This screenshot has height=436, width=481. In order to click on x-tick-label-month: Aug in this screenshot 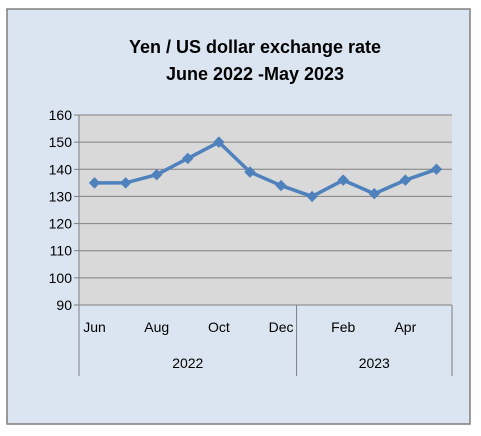, I will do `click(156, 327)`.